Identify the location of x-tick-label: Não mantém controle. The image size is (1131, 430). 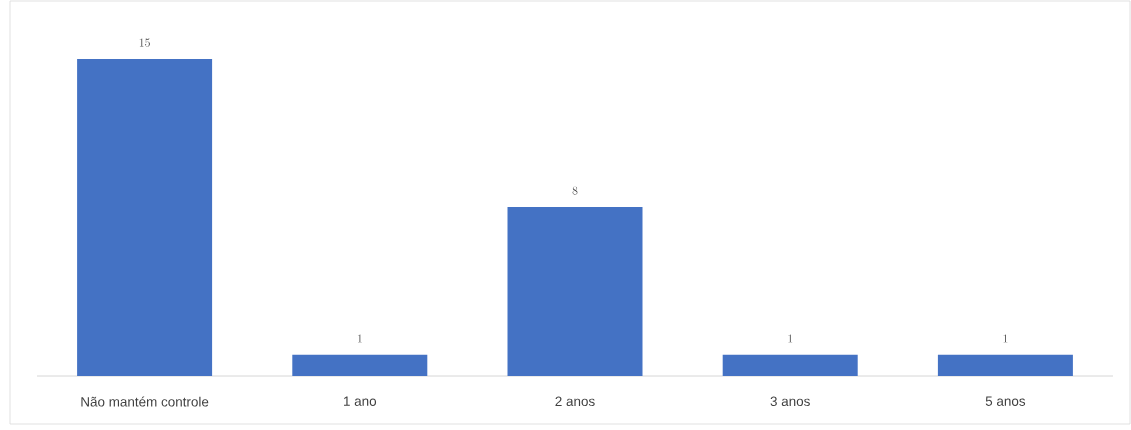
(145, 401).